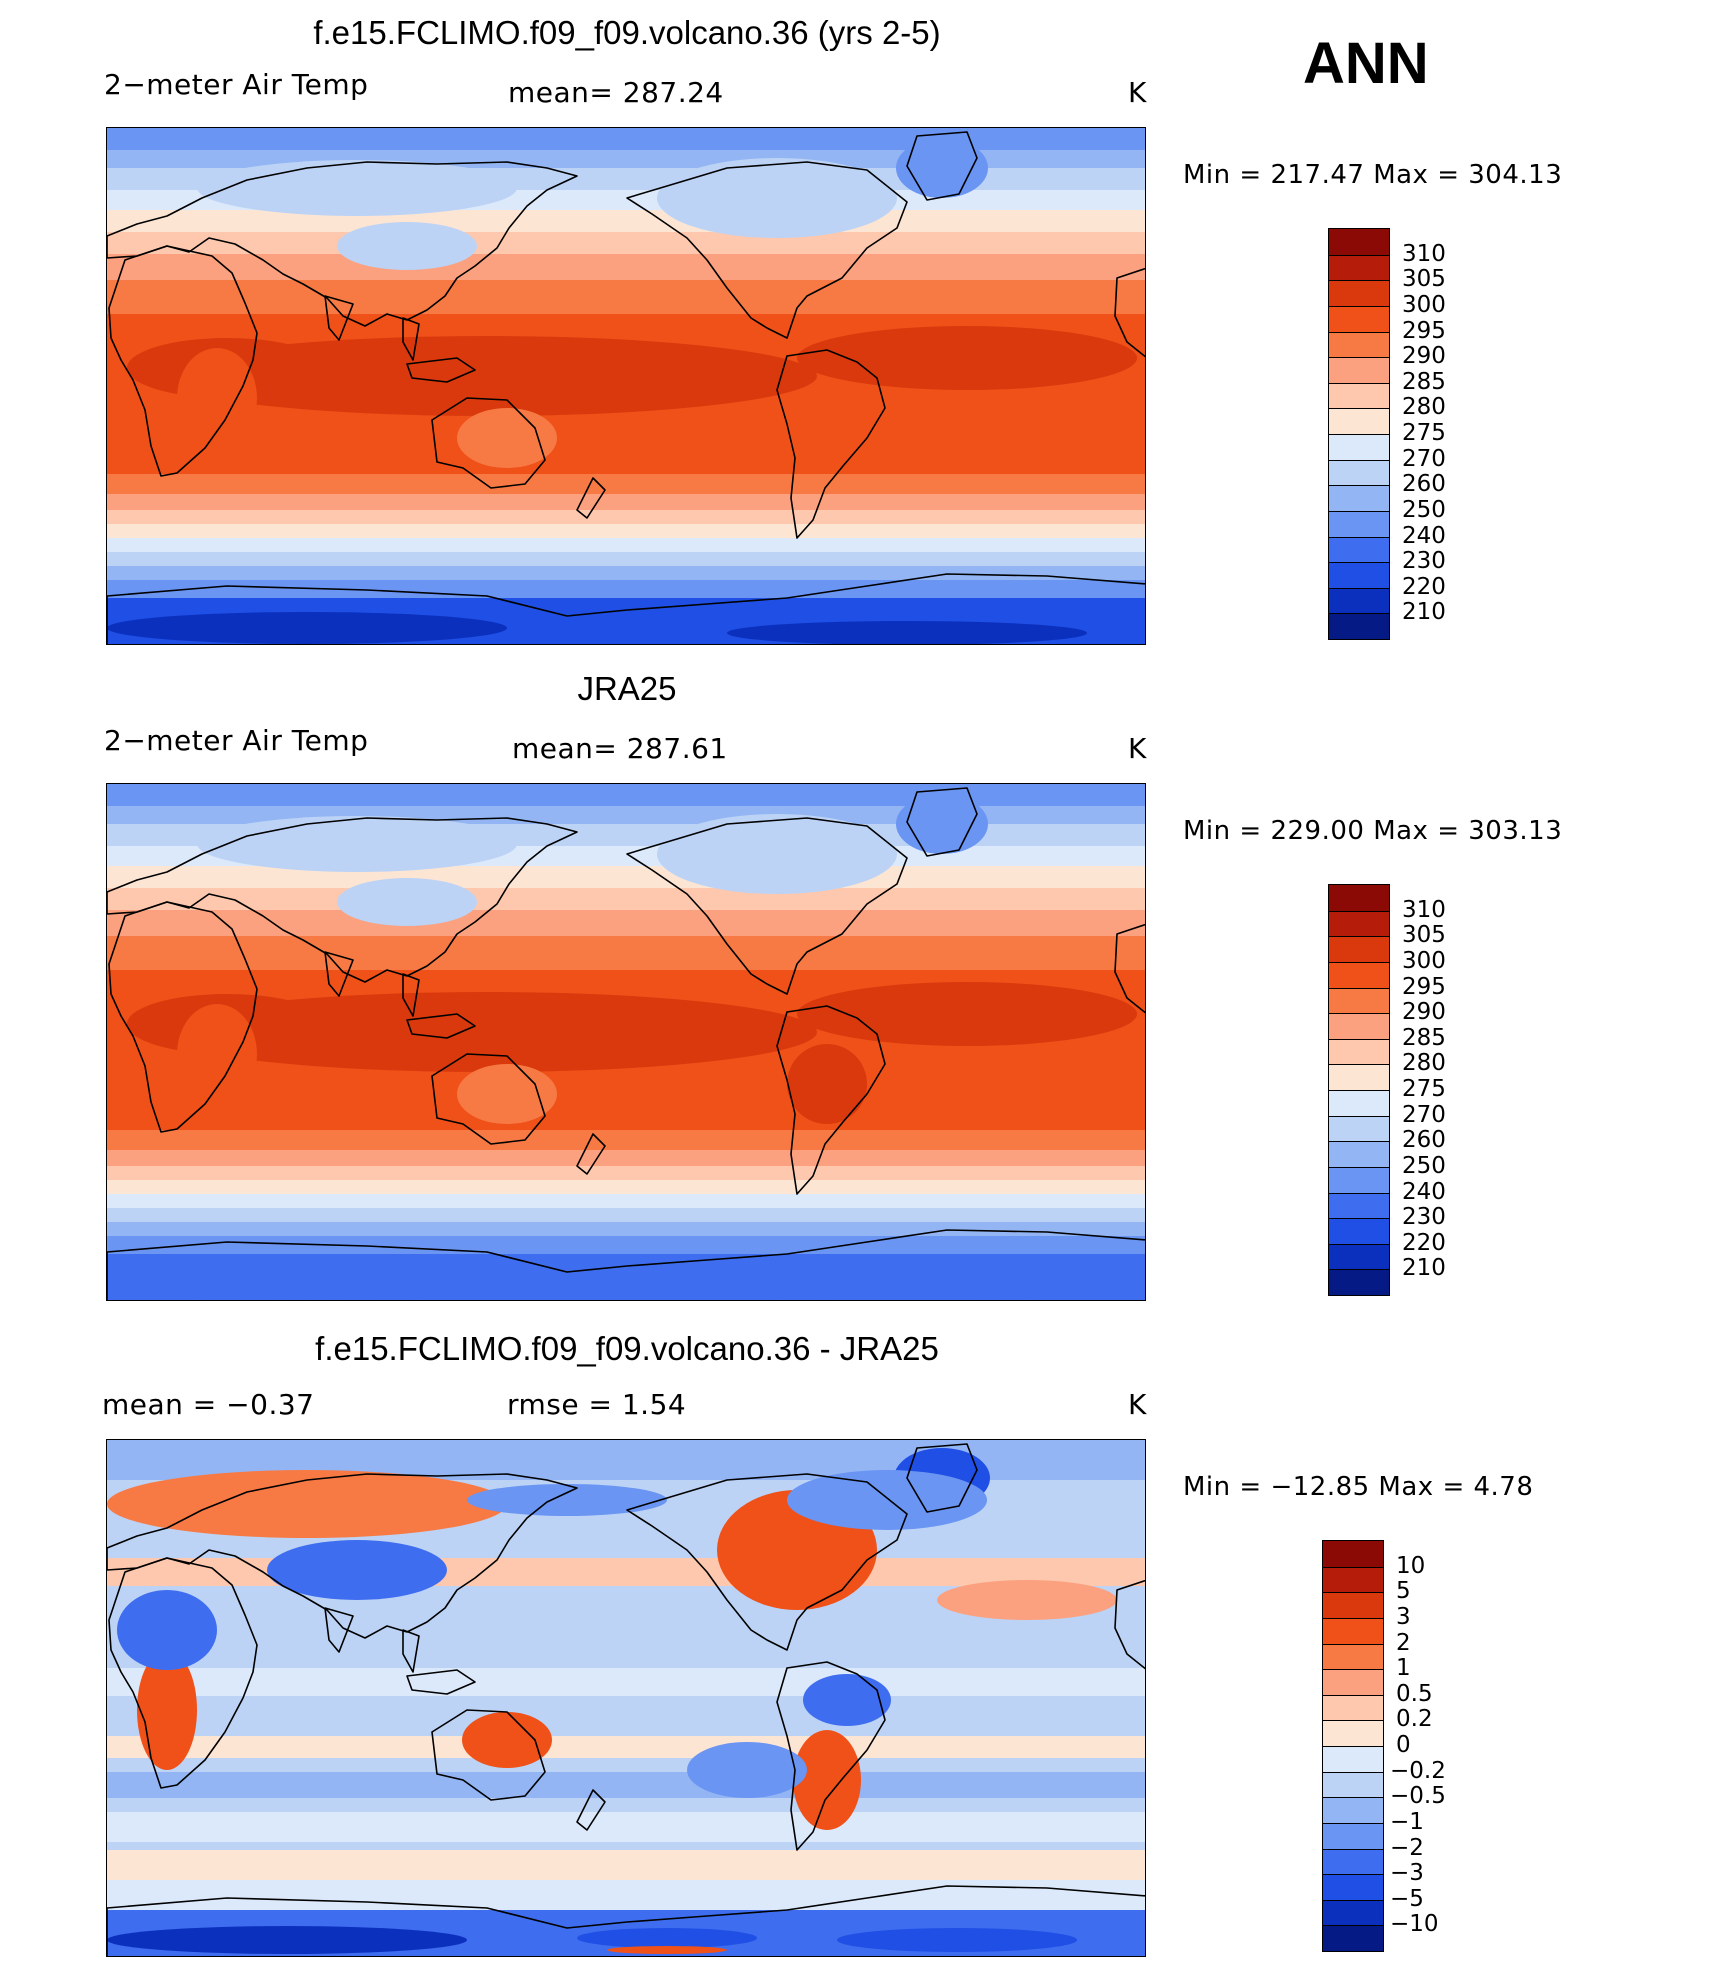 The height and width of the screenshot is (1969, 1710). Describe the element at coordinates (236, 84) in the screenshot. I see `panel-1-variable-label: 2−meter Air Temp` at that location.